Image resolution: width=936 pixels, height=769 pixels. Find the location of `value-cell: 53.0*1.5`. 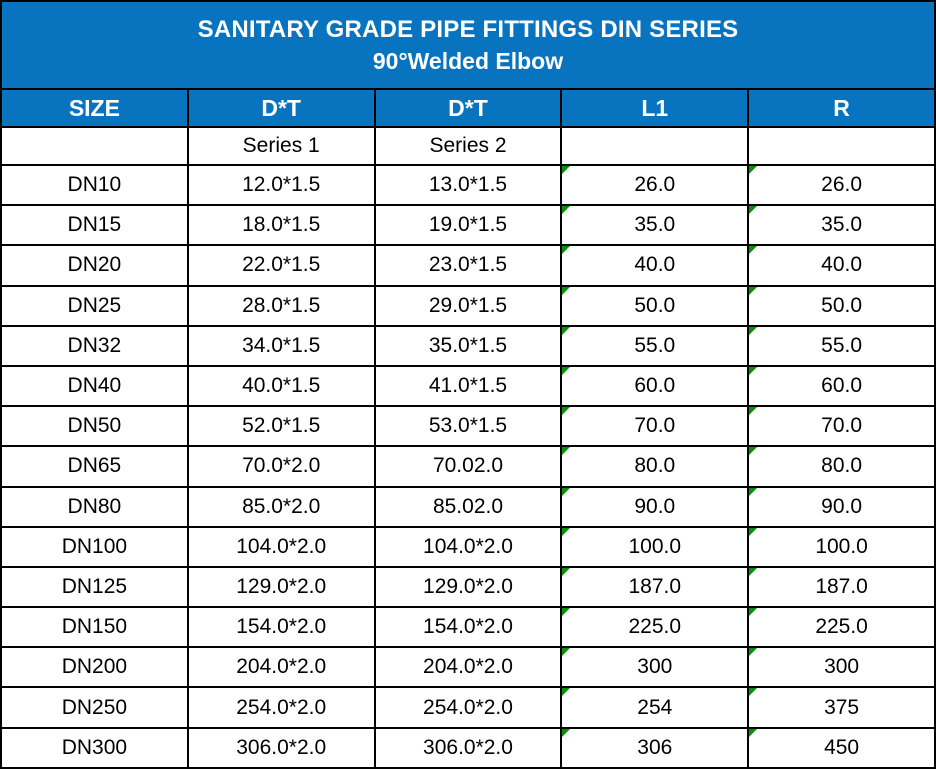

value-cell: 53.0*1.5 is located at coordinates (468, 426).